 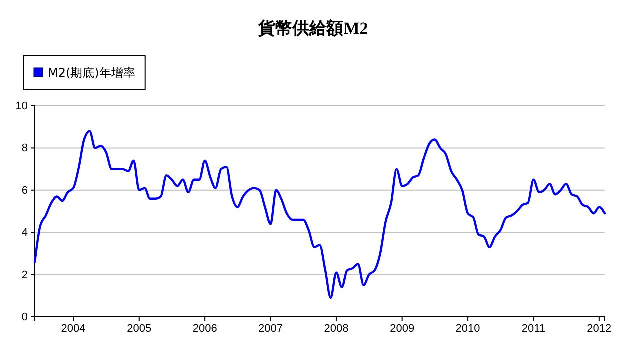 What do you see at coordinates (92, 73) in the screenshot?
I see `legend-label: M2(期底)年增率` at bounding box center [92, 73].